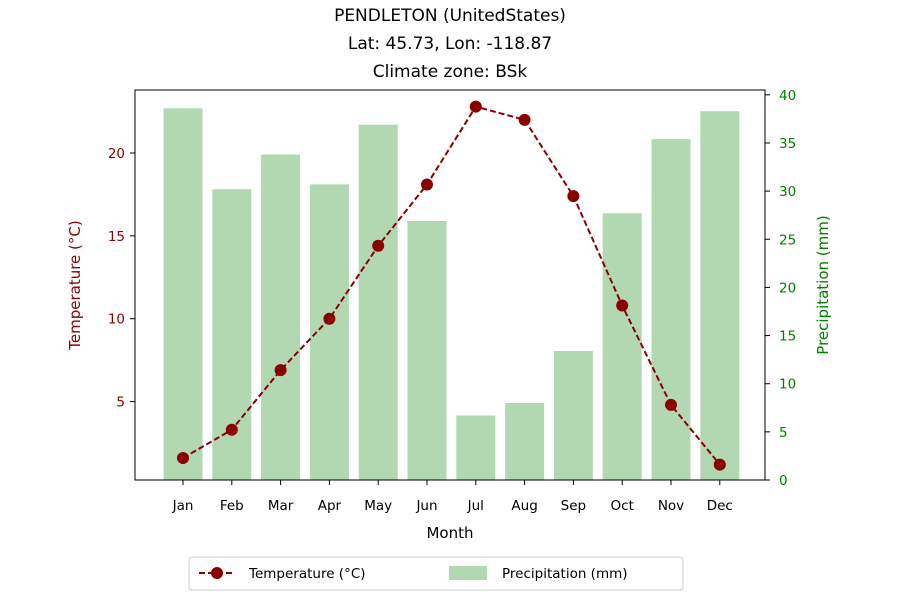  I want to click on left-y-tick-label: 10, so click(116, 320).